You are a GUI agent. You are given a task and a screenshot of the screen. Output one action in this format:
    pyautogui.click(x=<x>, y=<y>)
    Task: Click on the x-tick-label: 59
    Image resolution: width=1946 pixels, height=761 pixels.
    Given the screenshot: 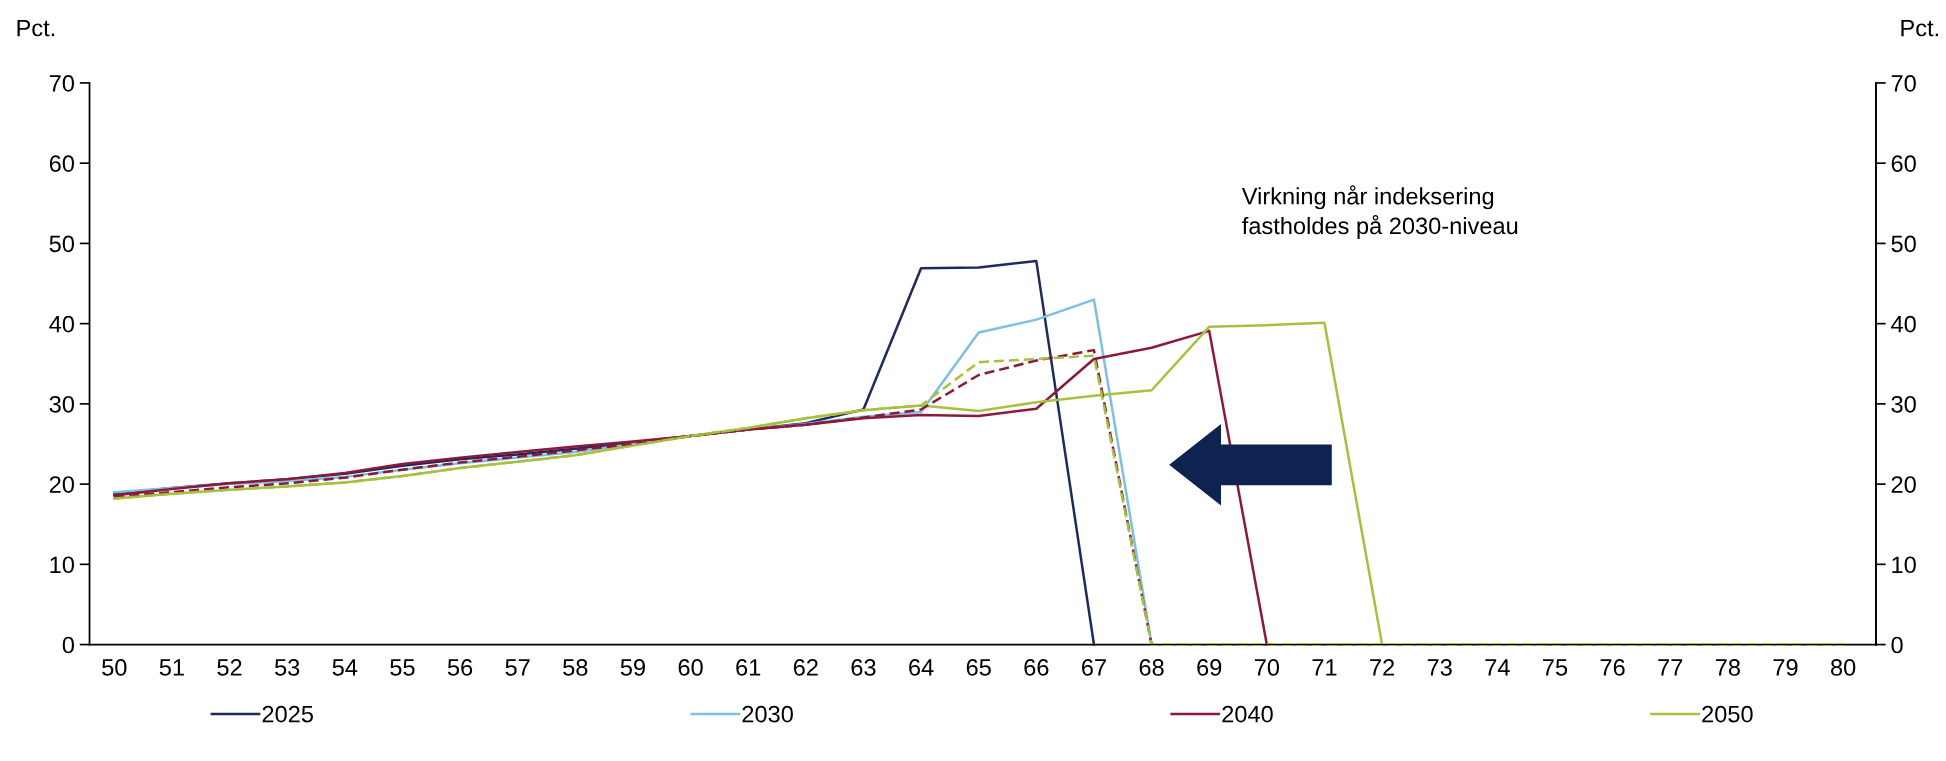 What is the action you would take?
    pyautogui.click(x=632, y=667)
    